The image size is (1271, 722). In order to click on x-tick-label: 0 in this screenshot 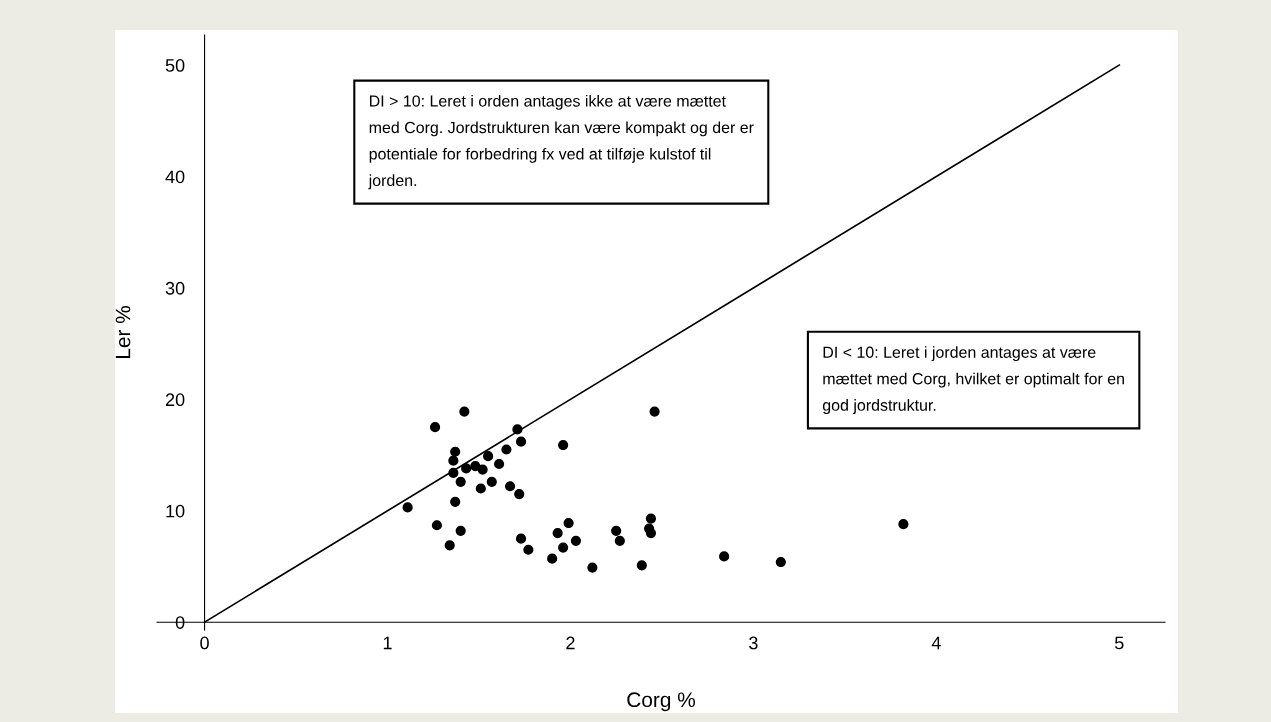, I will do `click(204, 643)`.